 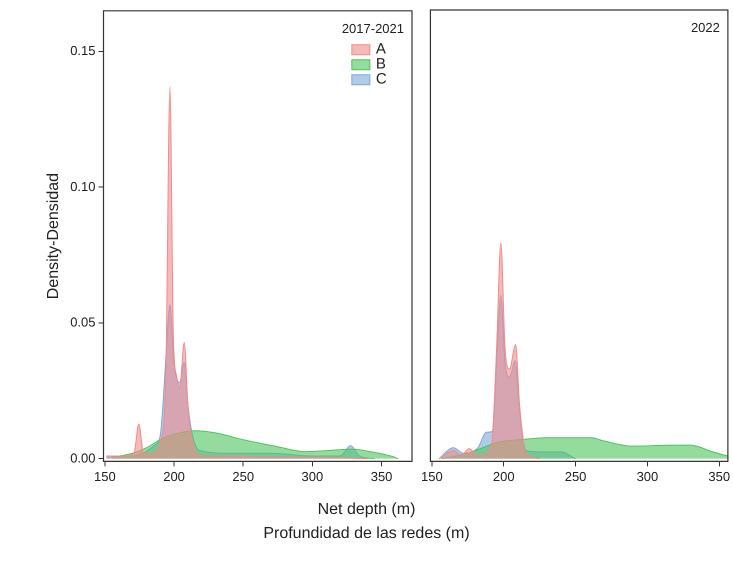 What do you see at coordinates (83, 322) in the screenshot?
I see `y-tick-label: 0.05` at bounding box center [83, 322].